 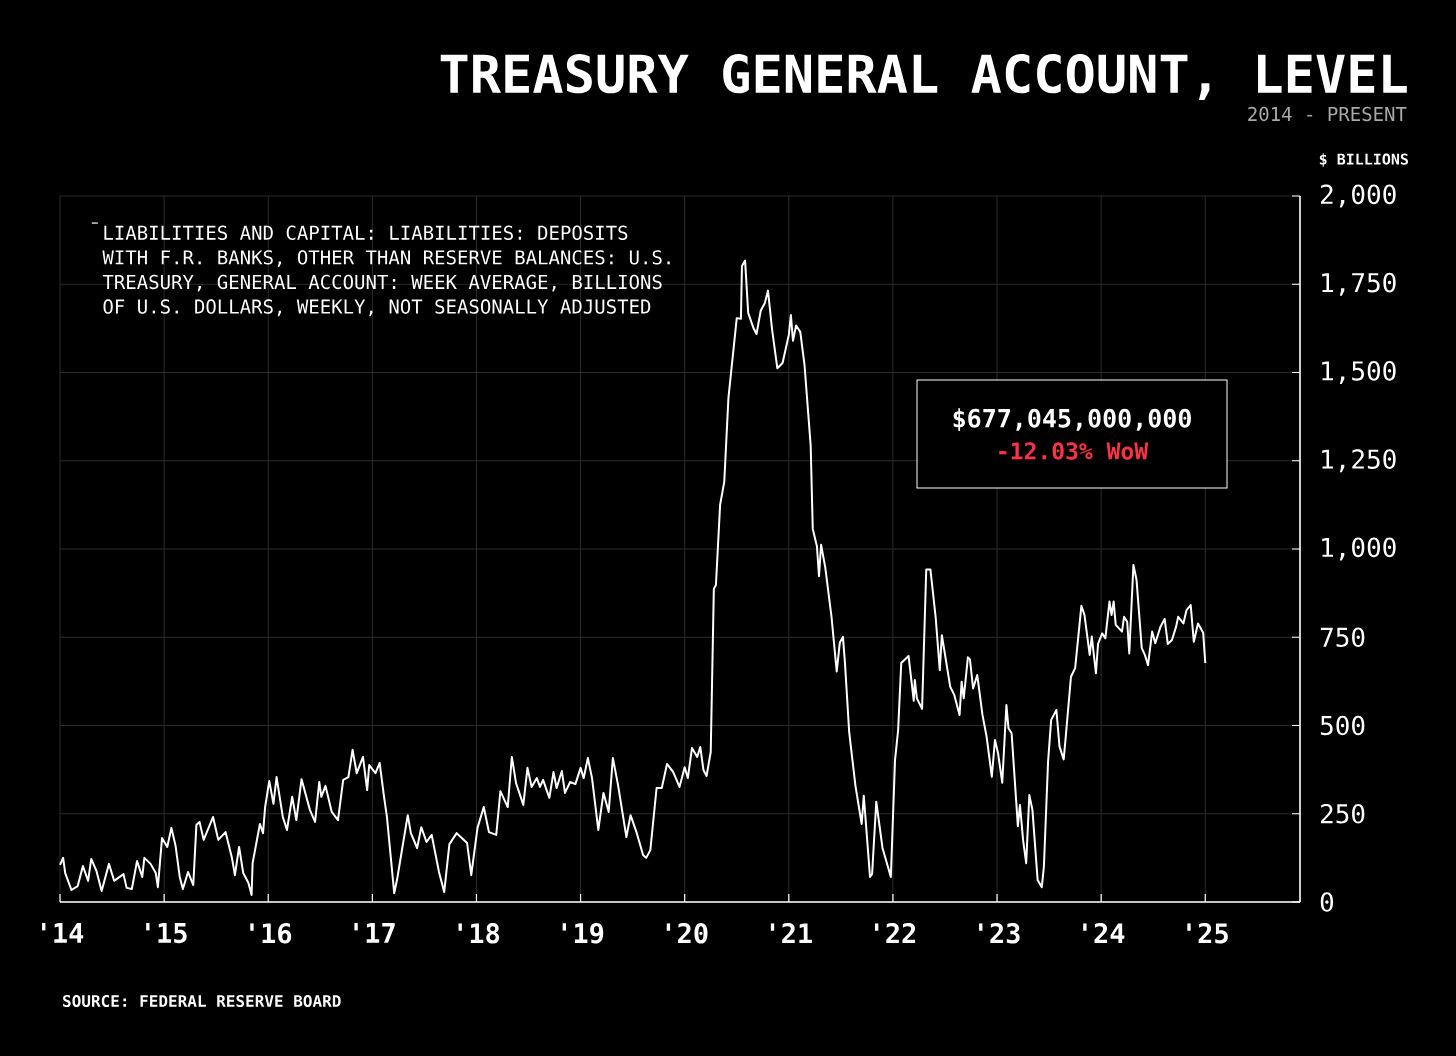 What do you see at coordinates (1327, 902) in the screenshot?
I see `y-tick-label: 0` at bounding box center [1327, 902].